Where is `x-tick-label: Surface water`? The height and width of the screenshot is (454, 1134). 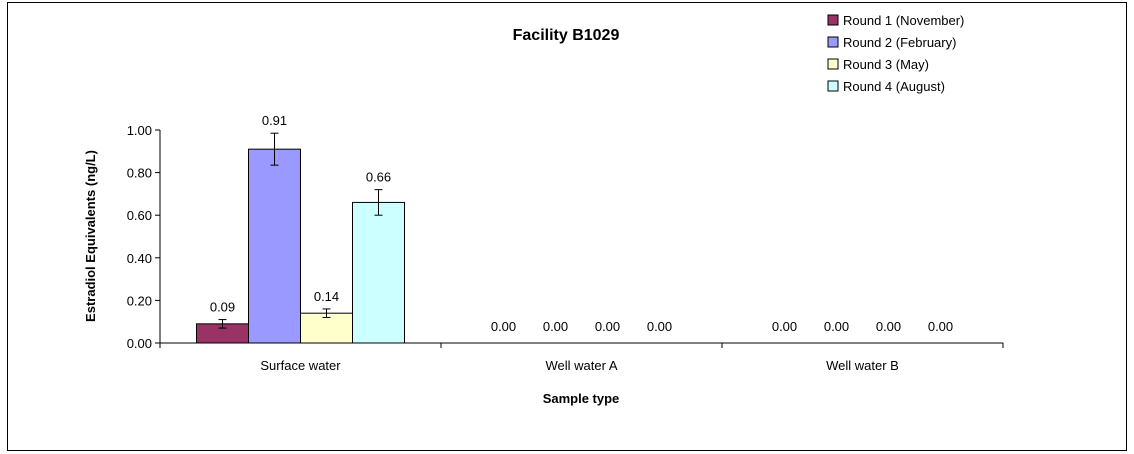
x-tick-label: Surface water is located at coordinates (300, 365).